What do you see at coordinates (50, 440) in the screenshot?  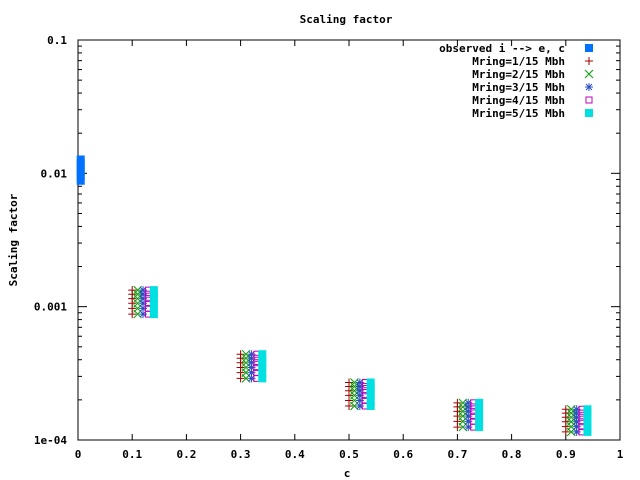 I see `y-tick-label: 1e-04` at bounding box center [50, 440].